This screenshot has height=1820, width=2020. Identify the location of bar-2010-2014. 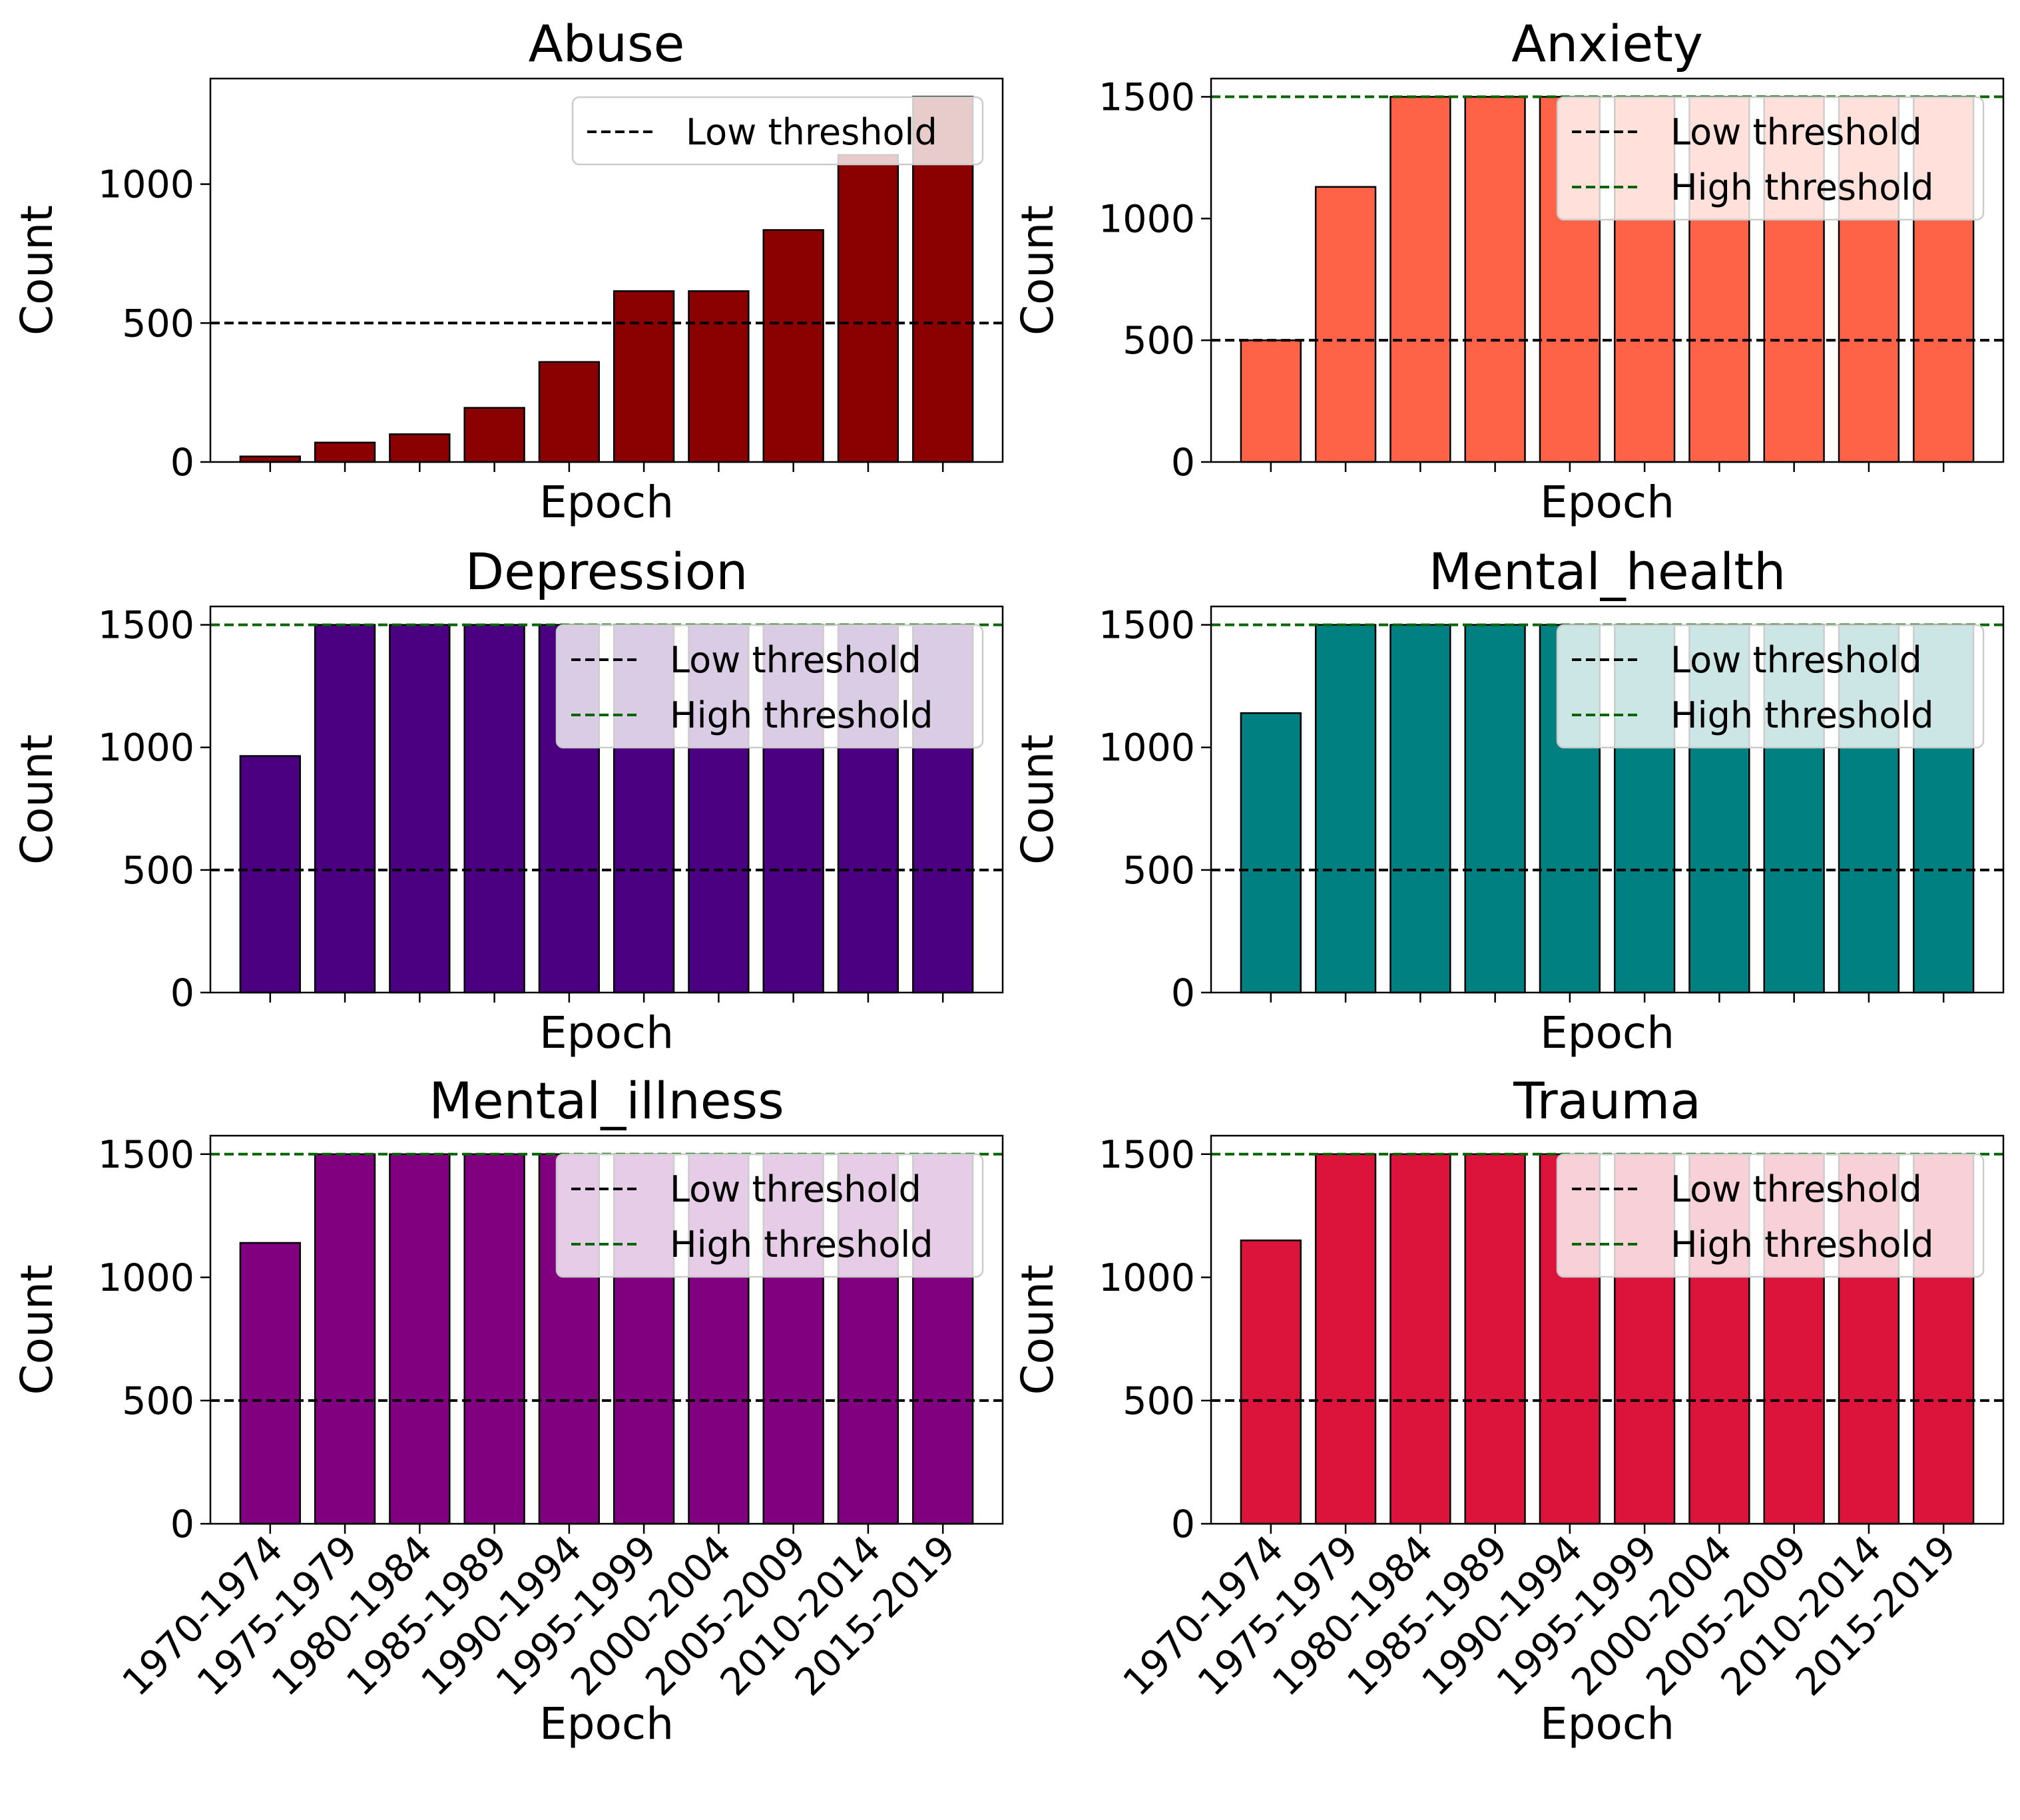
(868, 308).